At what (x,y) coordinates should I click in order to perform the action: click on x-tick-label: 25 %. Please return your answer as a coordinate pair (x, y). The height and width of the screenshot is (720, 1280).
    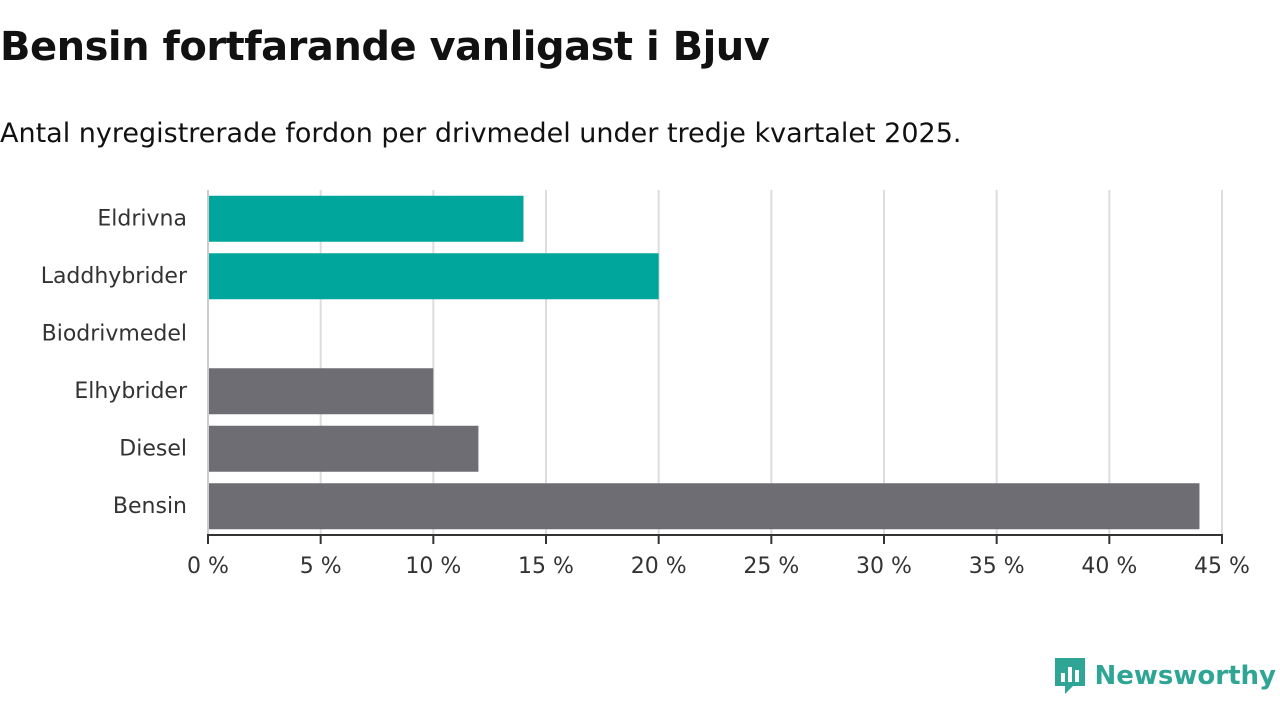
    Looking at the image, I should click on (771, 566).